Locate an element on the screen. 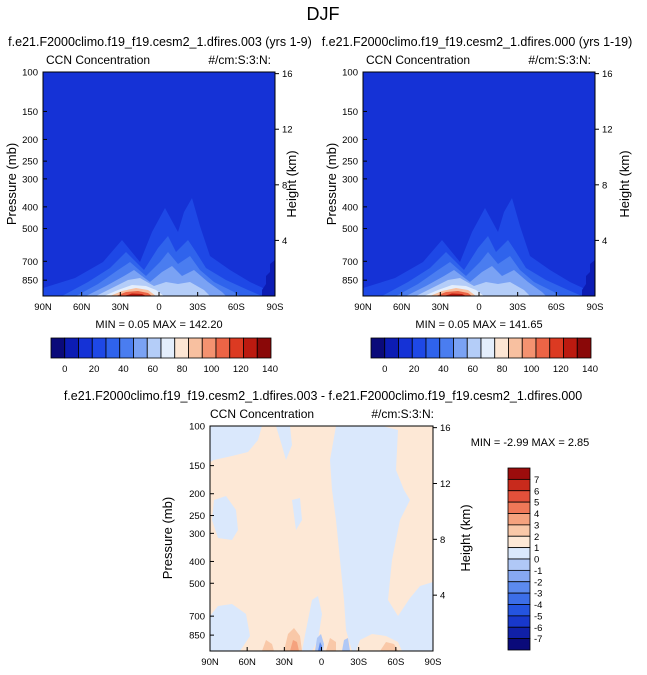  y-tick-label: 700 is located at coordinates (197, 617).